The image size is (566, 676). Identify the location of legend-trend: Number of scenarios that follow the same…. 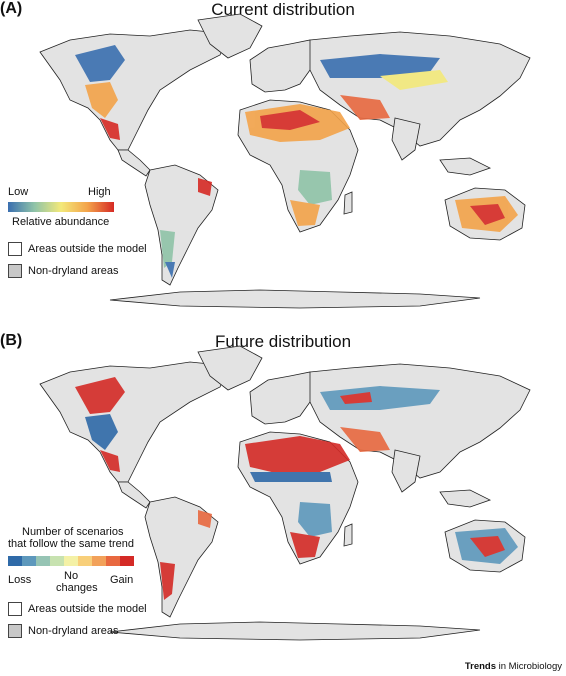
(88, 585).